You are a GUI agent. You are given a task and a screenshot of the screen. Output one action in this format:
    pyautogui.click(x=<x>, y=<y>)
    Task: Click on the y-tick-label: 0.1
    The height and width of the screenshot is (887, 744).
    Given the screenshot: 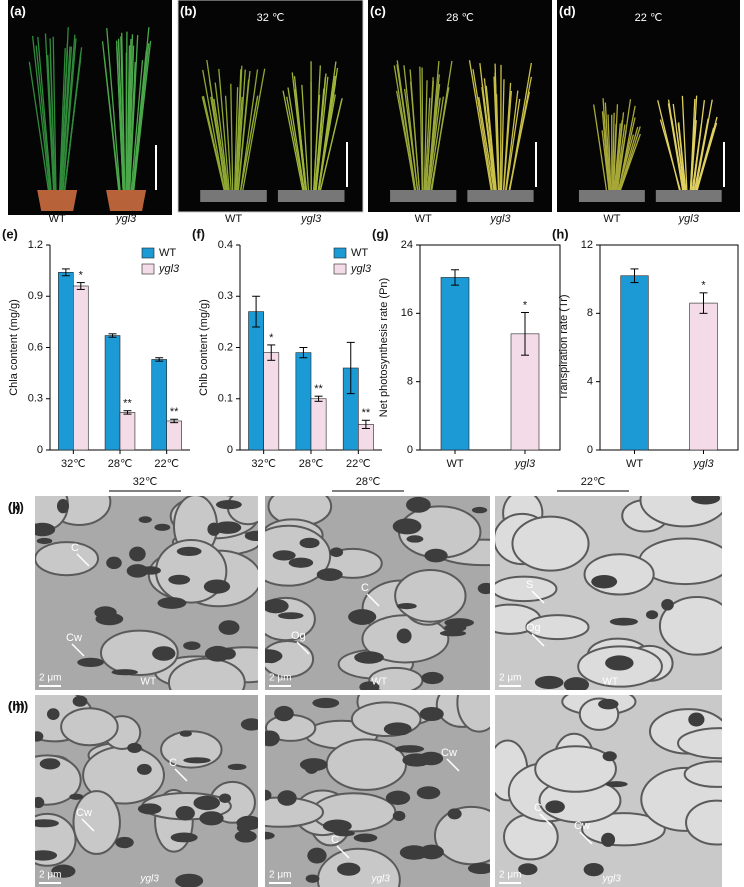 What is the action you would take?
    pyautogui.click(x=225, y=399)
    